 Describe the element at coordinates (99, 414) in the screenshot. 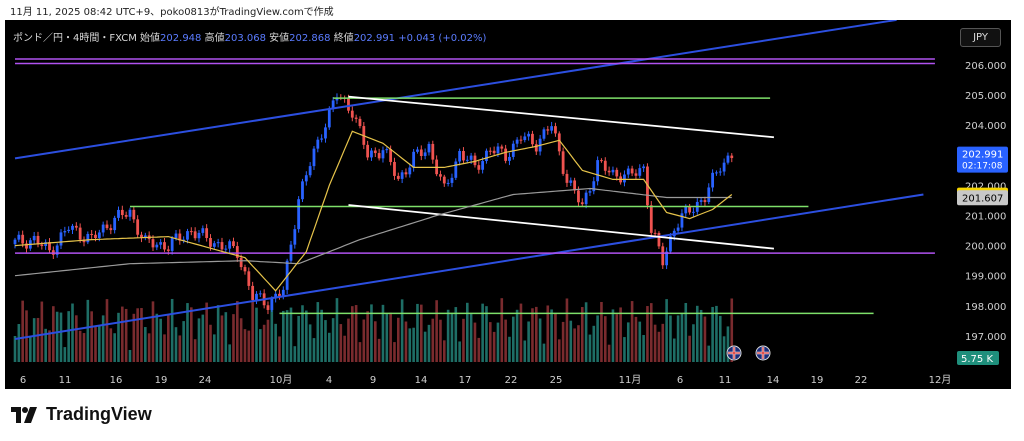

I see `brand-name: TradingView` at that location.